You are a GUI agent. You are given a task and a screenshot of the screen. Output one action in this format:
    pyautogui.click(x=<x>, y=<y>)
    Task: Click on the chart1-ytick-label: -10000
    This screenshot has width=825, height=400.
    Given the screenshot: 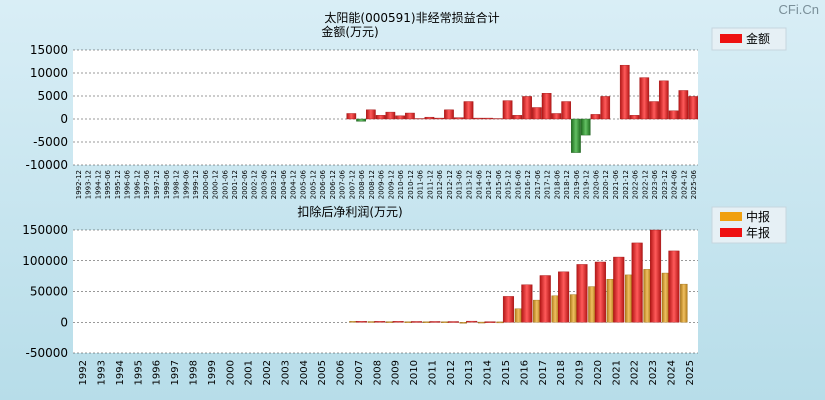 What is the action you would take?
    pyautogui.click(x=46, y=165)
    